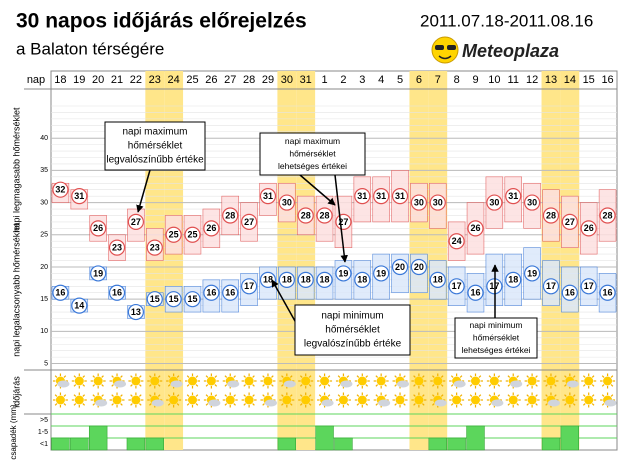  I want to click on temp-label: 23, so click(117, 248).